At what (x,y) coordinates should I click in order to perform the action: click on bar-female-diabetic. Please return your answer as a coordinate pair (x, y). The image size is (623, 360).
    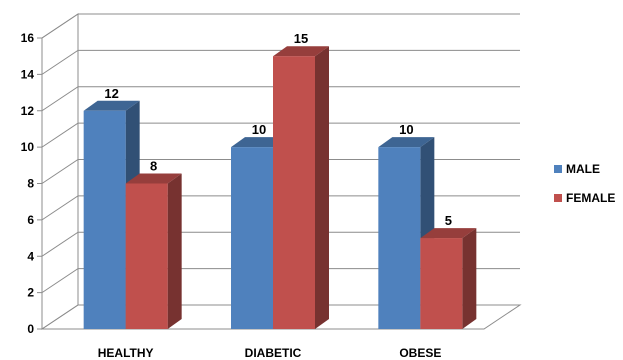
    Looking at the image, I should click on (301, 187).